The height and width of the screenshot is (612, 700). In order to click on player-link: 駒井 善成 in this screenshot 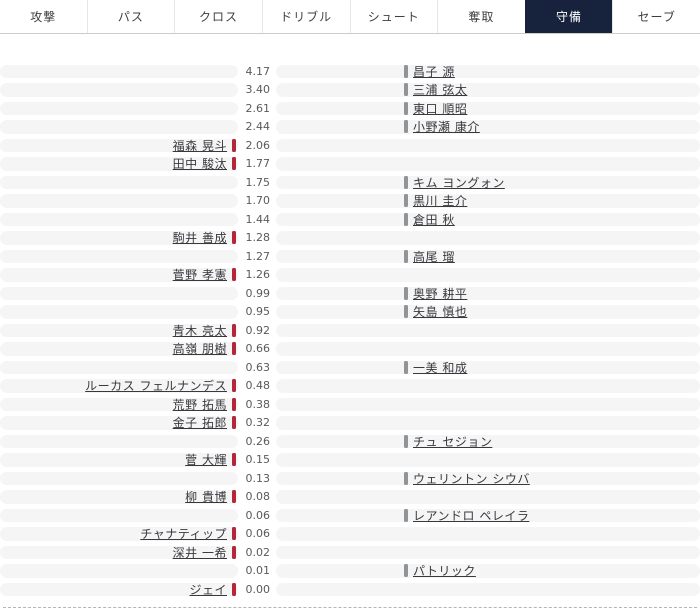, I will do `click(199, 238)`.